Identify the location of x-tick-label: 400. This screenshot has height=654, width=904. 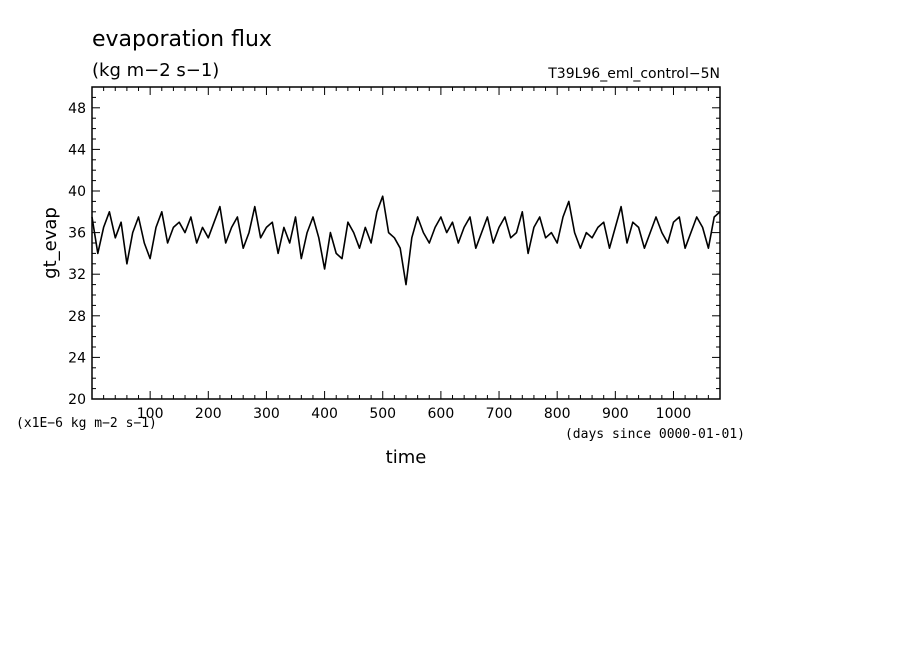
(324, 414).